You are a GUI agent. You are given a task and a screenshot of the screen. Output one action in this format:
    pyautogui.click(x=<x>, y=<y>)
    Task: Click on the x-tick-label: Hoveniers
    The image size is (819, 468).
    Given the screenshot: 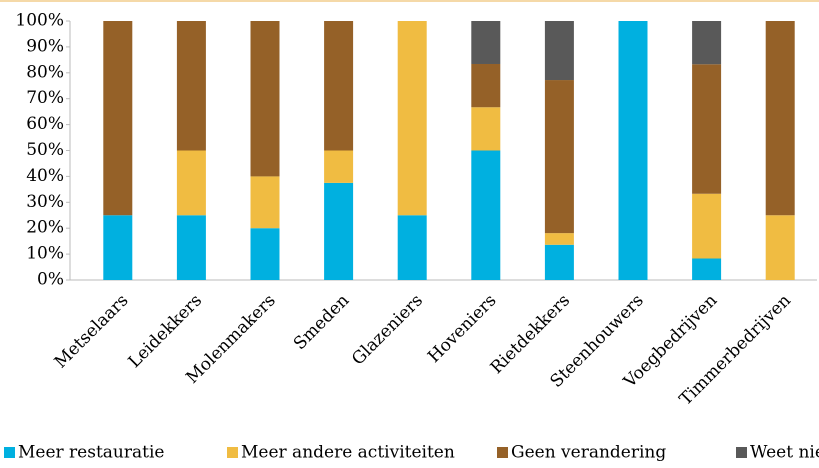 What is the action you would take?
    pyautogui.click(x=462, y=329)
    